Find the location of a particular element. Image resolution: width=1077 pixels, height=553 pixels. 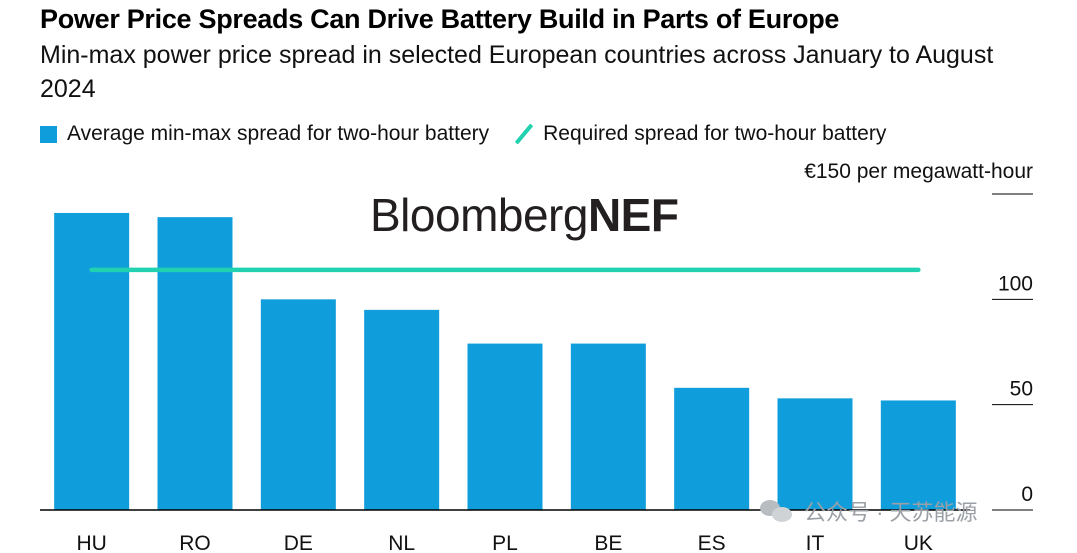

x-tick-label-be: BE is located at coordinates (608, 542).